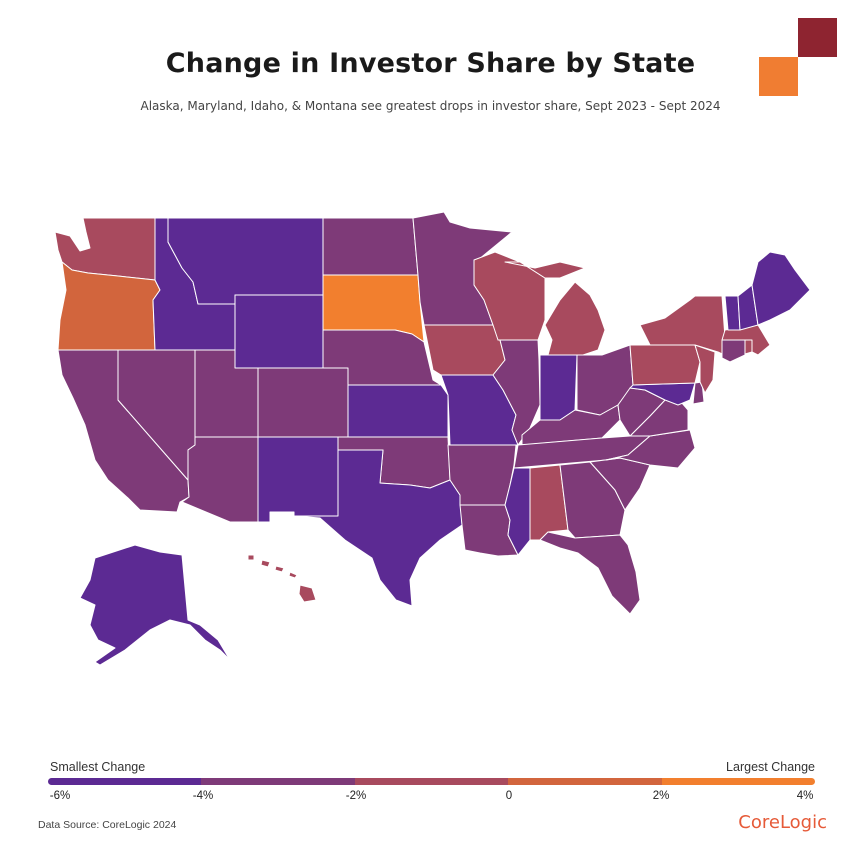  What do you see at coordinates (817, 37) in the screenshot?
I see `logo-square-dark` at bounding box center [817, 37].